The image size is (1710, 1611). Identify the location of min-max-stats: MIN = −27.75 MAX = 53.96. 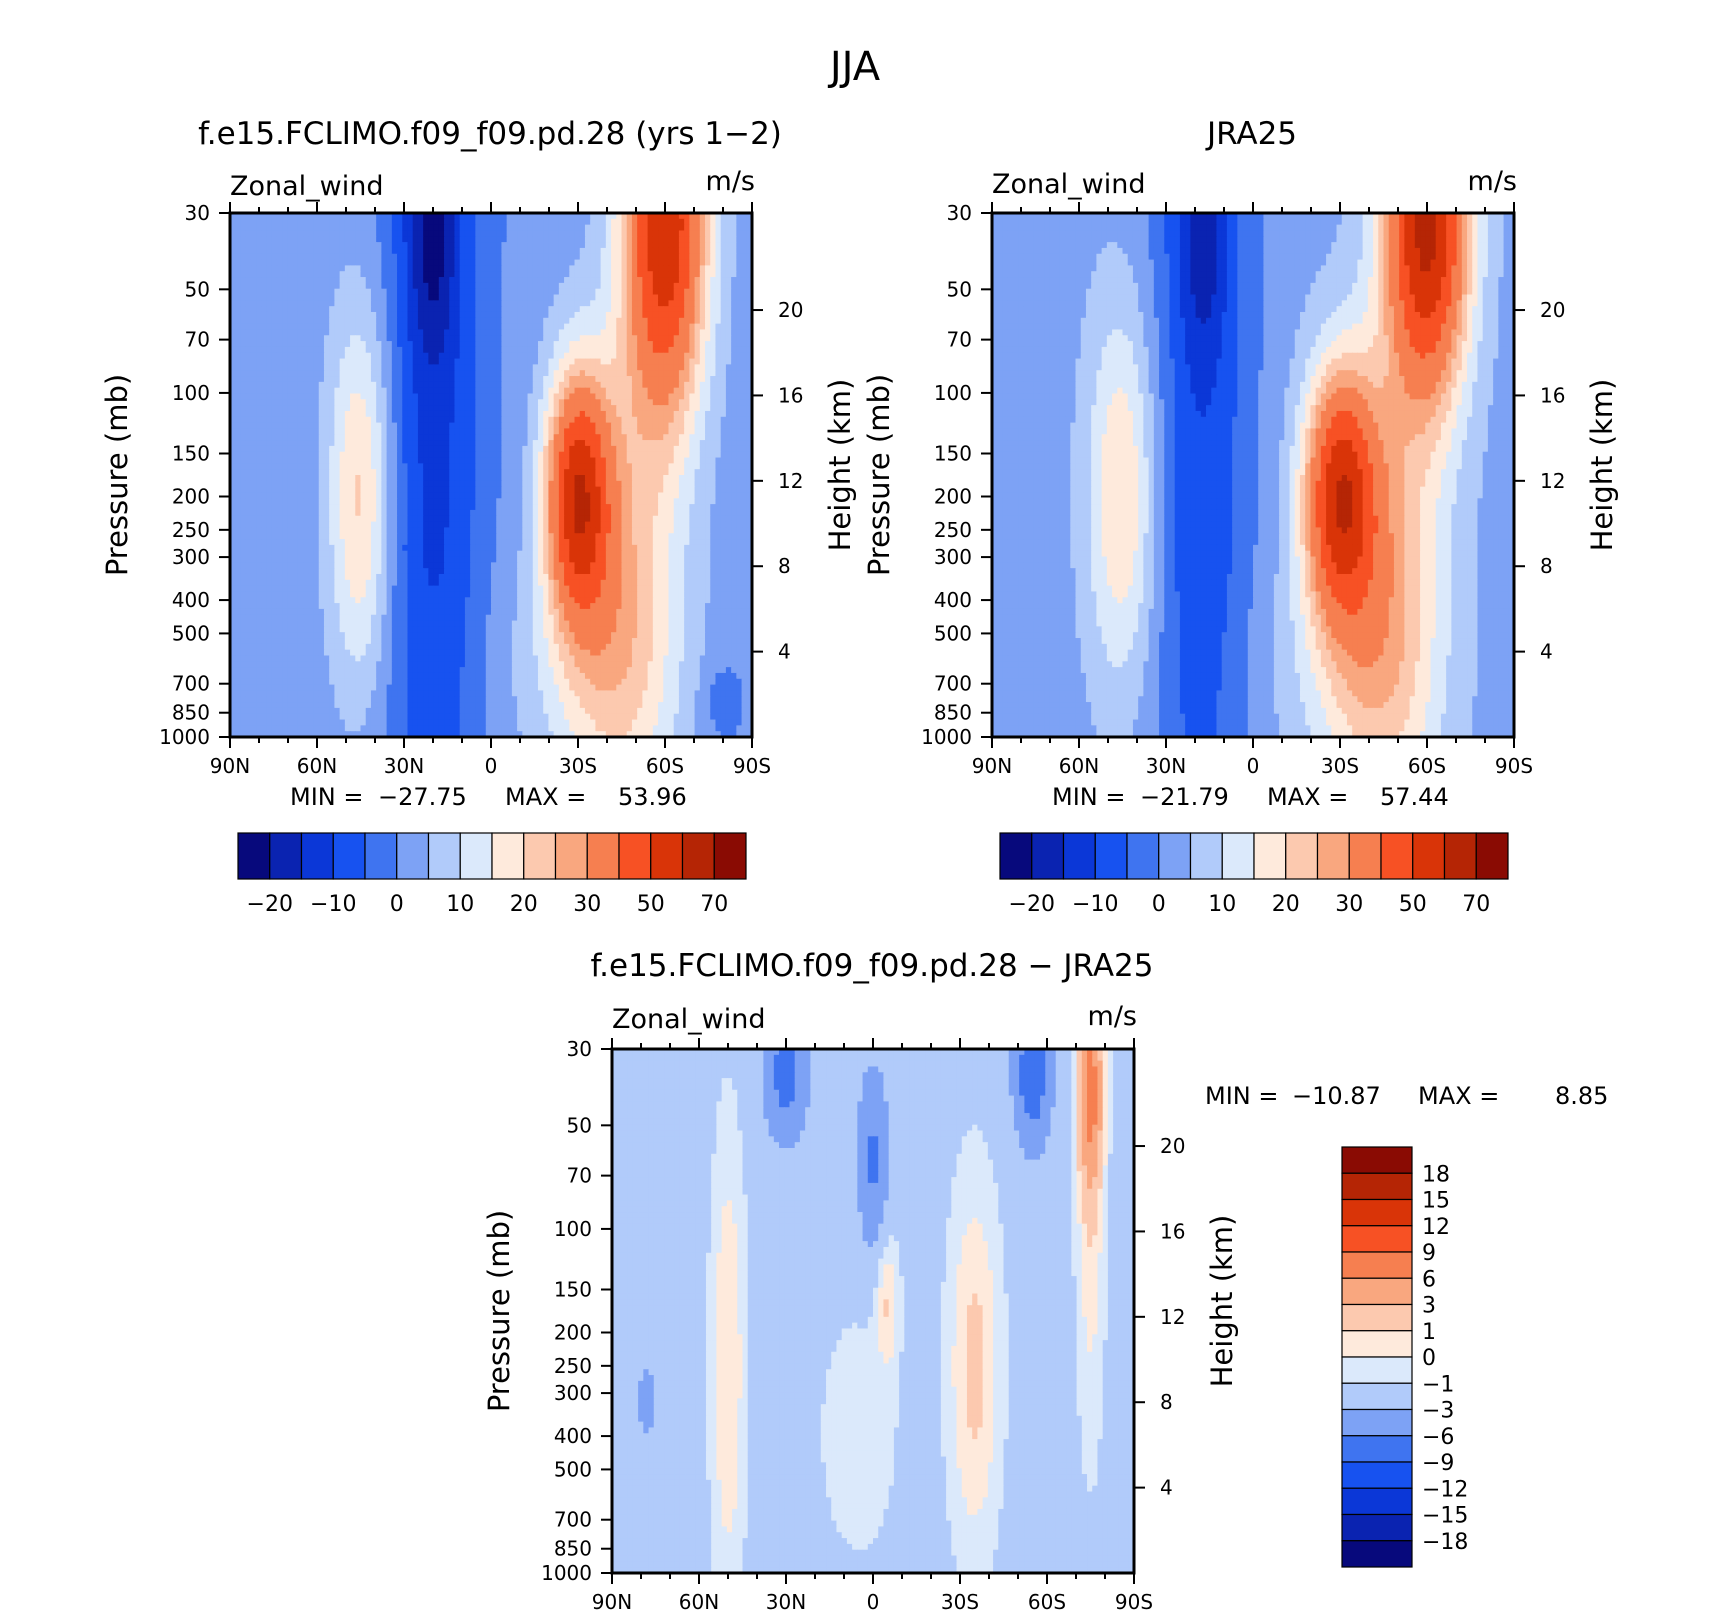
(488, 797).